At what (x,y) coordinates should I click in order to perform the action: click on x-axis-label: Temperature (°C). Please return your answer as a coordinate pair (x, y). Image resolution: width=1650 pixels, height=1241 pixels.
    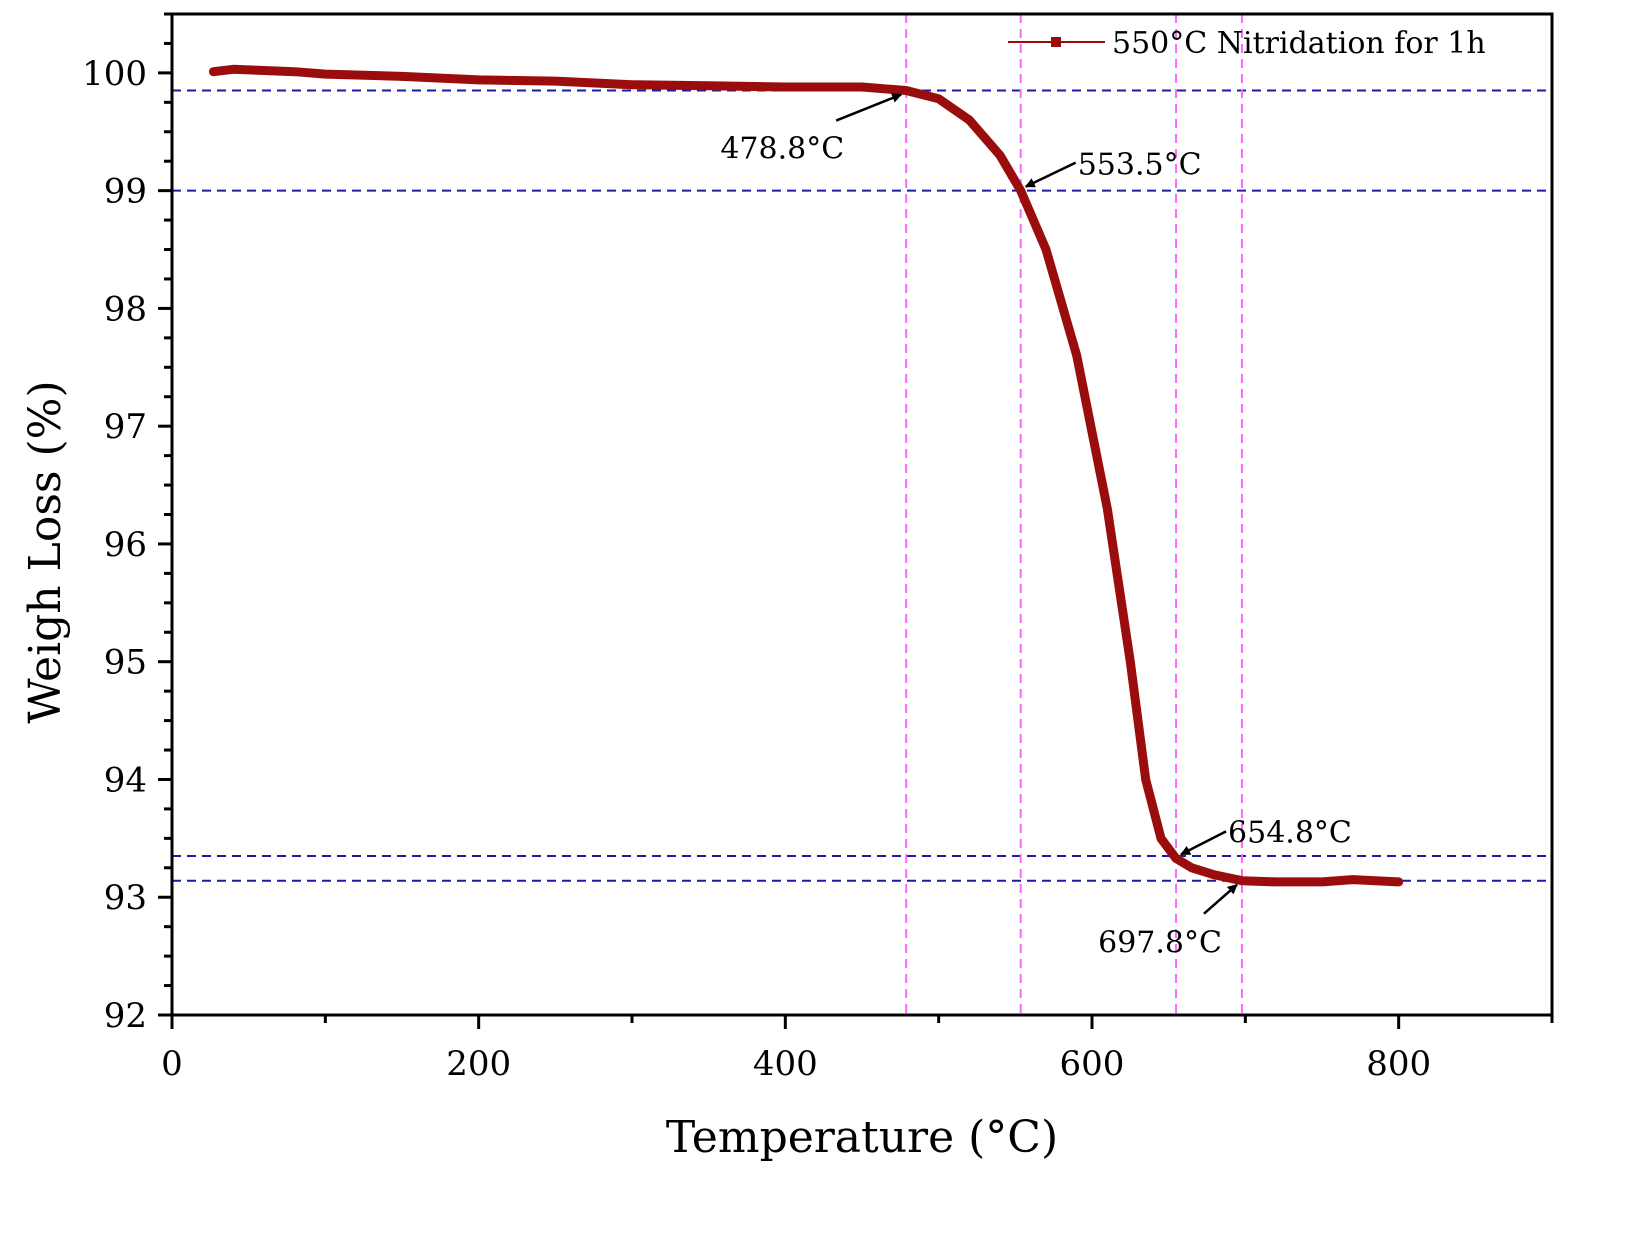
    Looking at the image, I should click on (862, 1137).